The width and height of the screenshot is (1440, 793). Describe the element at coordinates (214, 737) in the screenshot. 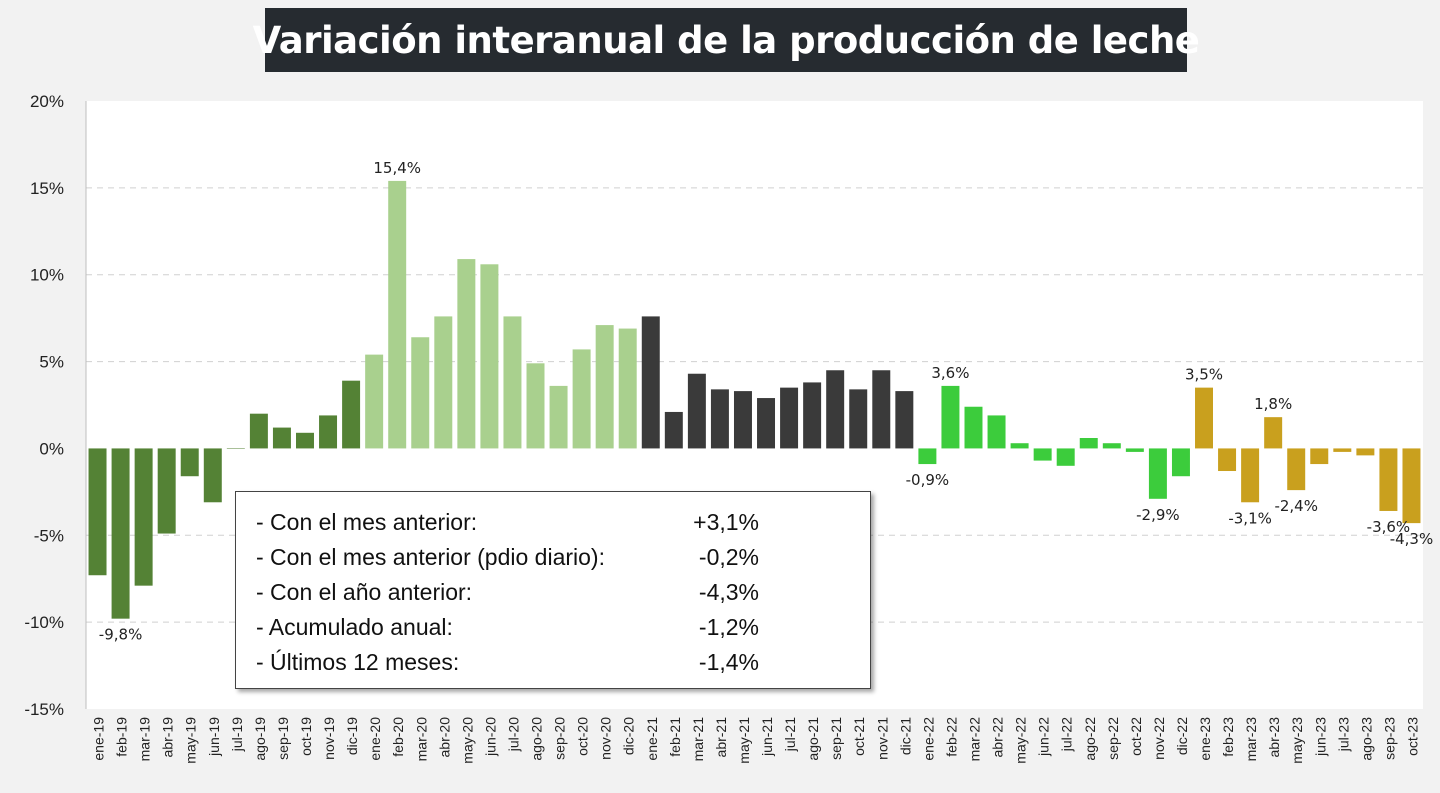

I see `x-tick-label: jun-19` at that location.